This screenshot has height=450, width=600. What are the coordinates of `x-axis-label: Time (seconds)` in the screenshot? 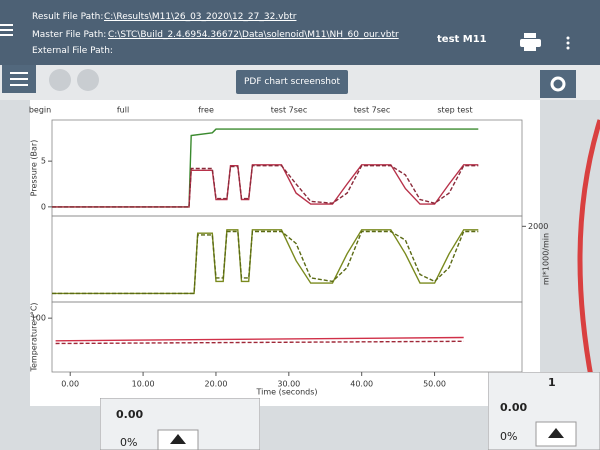 It's located at (286, 392).